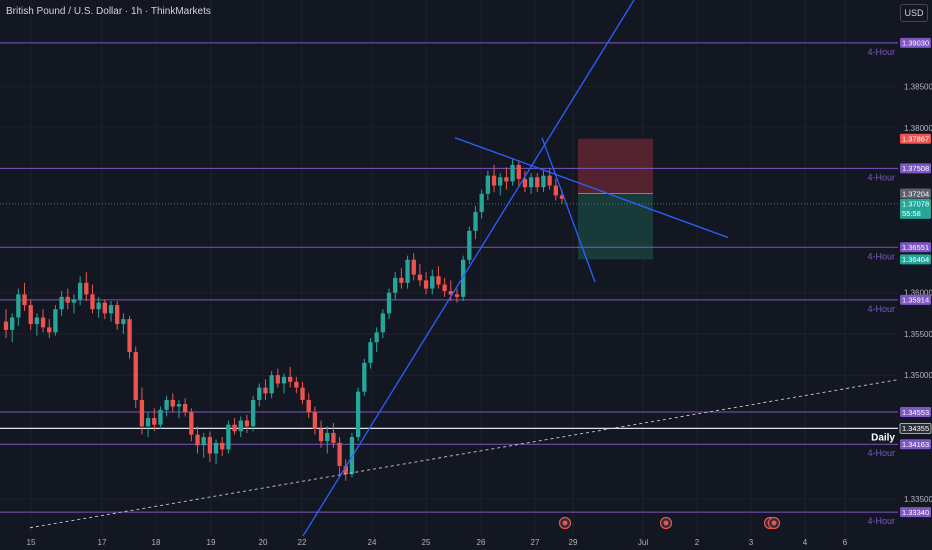 This screenshot has width=932, height=550. I want to click on level-price-badge-label: 1.39030, so click(915, 43).